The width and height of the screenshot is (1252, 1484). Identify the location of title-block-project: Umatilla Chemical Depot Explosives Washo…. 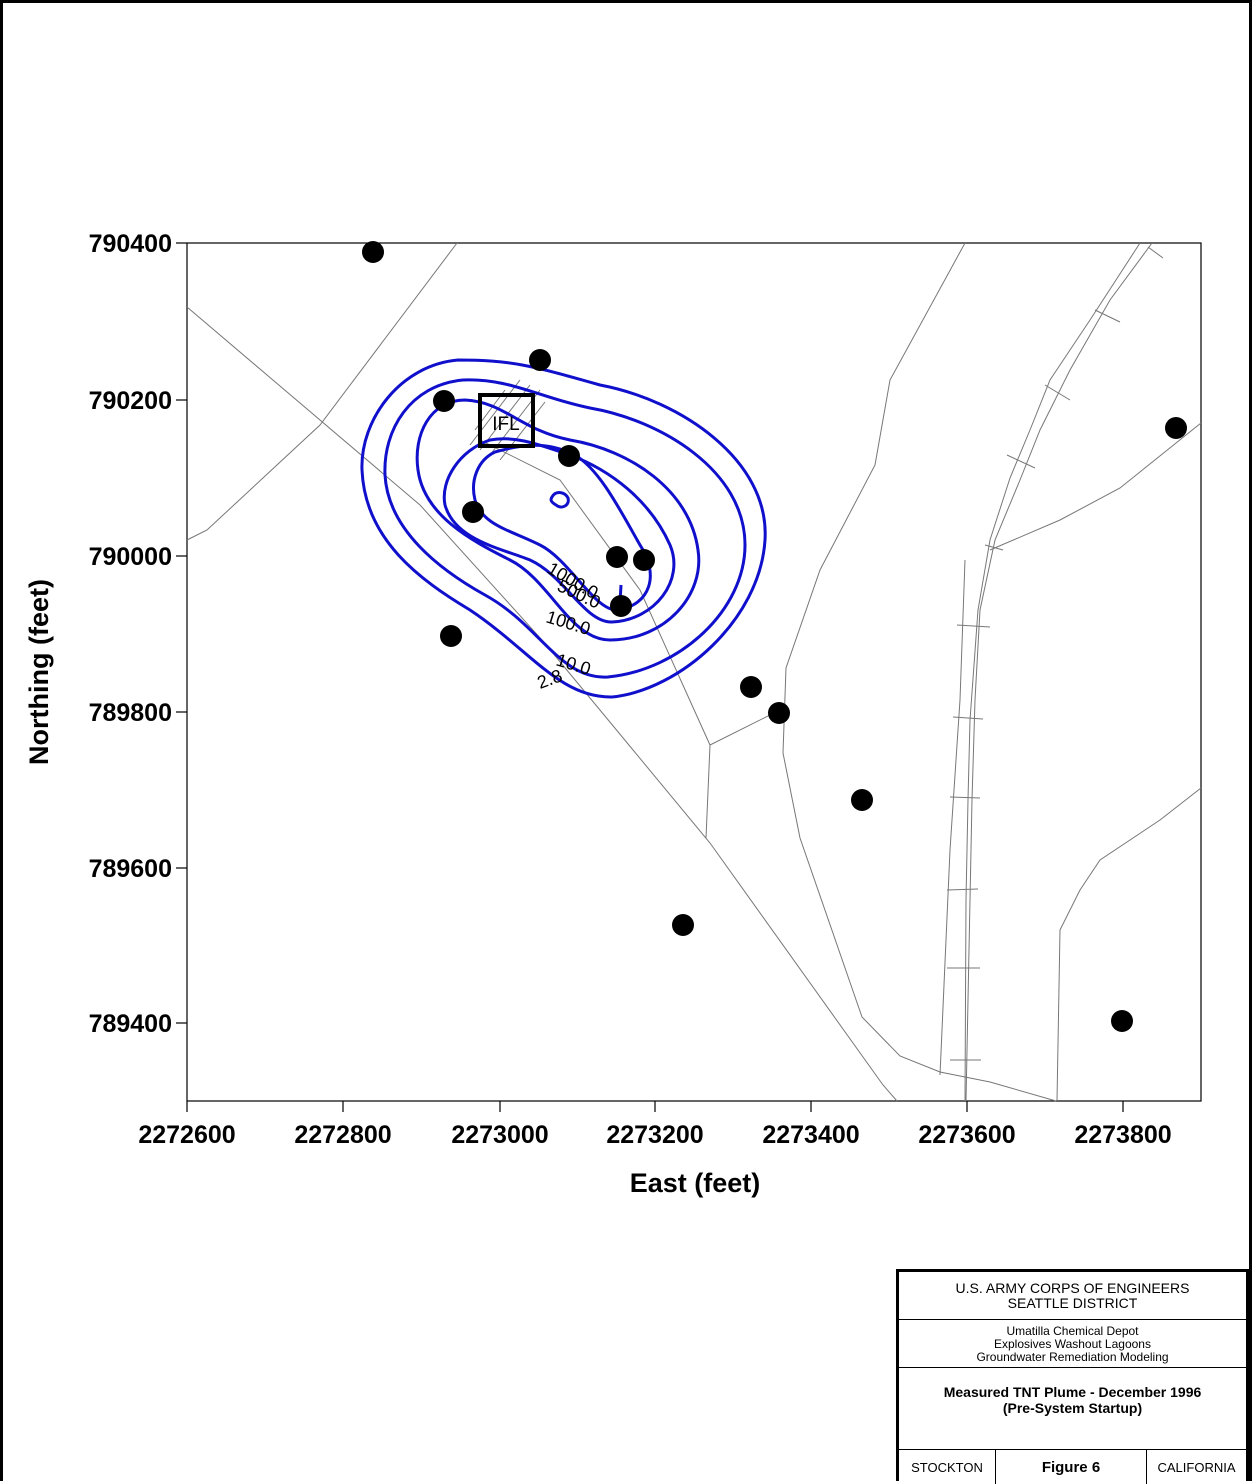
(1072, 1344).